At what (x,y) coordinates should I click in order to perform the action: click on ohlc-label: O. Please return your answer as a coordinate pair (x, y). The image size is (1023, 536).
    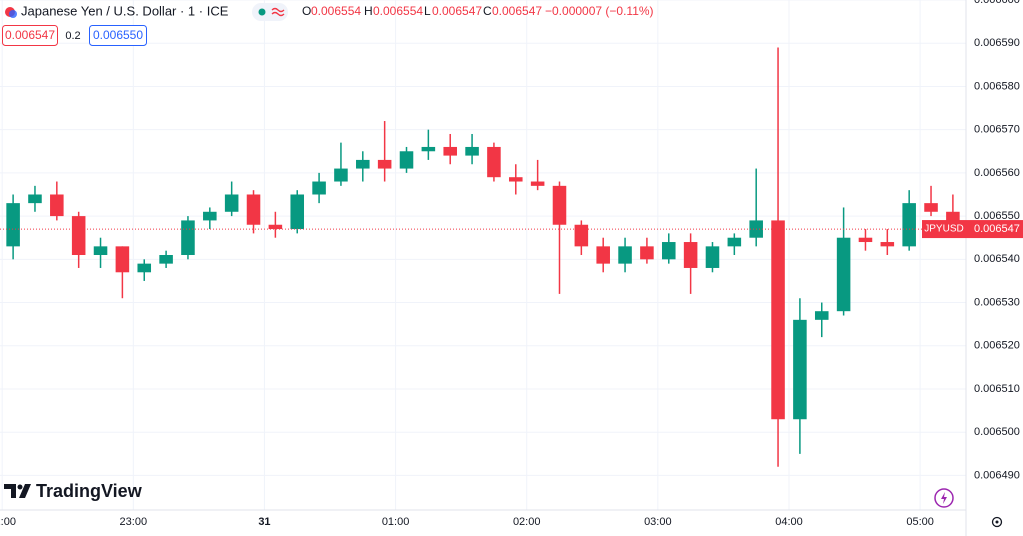
    Looking at the image, I should click on (306, 11).